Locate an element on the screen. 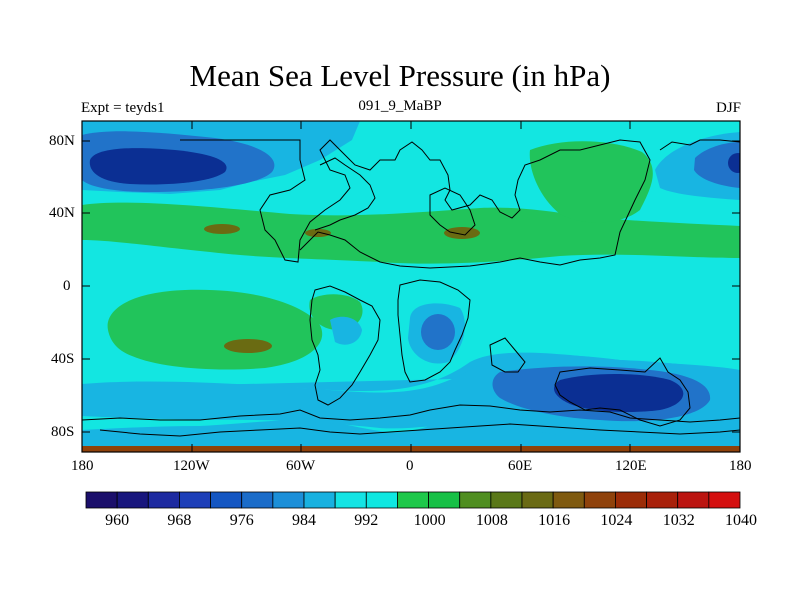 This screenshot has height=600, width=800. coastline-north-right is located at coordinates (699, 145).